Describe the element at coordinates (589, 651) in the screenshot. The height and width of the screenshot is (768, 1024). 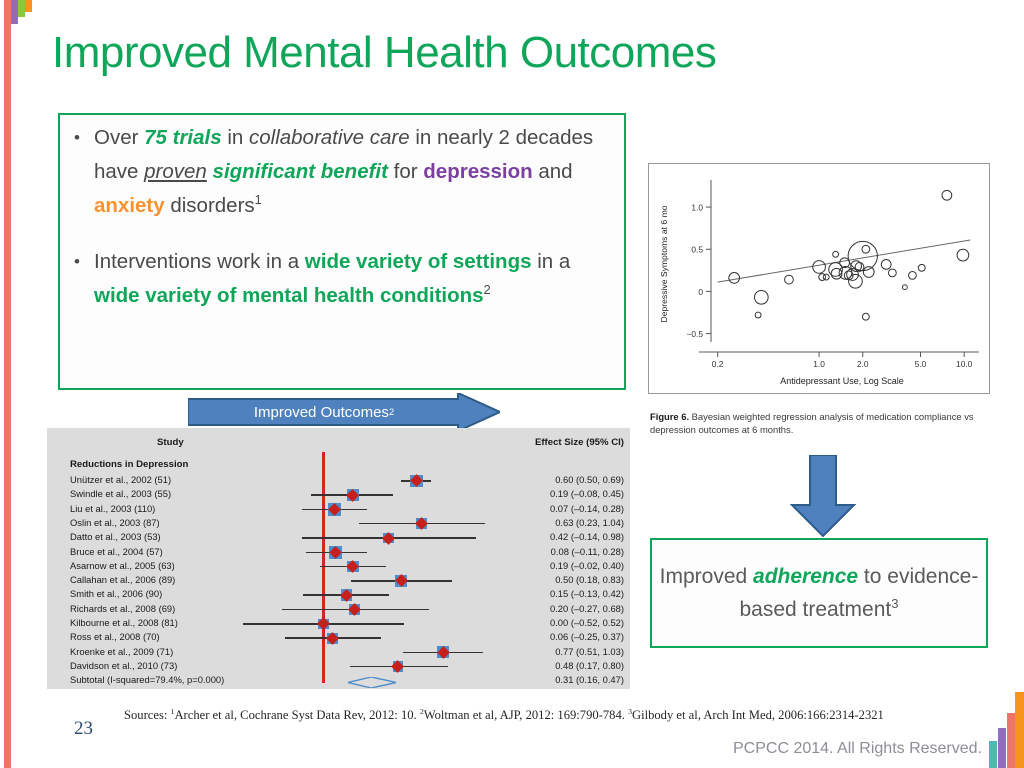
I see `forest-row-value: 0.77 (0.51, 1.03)` at that location.